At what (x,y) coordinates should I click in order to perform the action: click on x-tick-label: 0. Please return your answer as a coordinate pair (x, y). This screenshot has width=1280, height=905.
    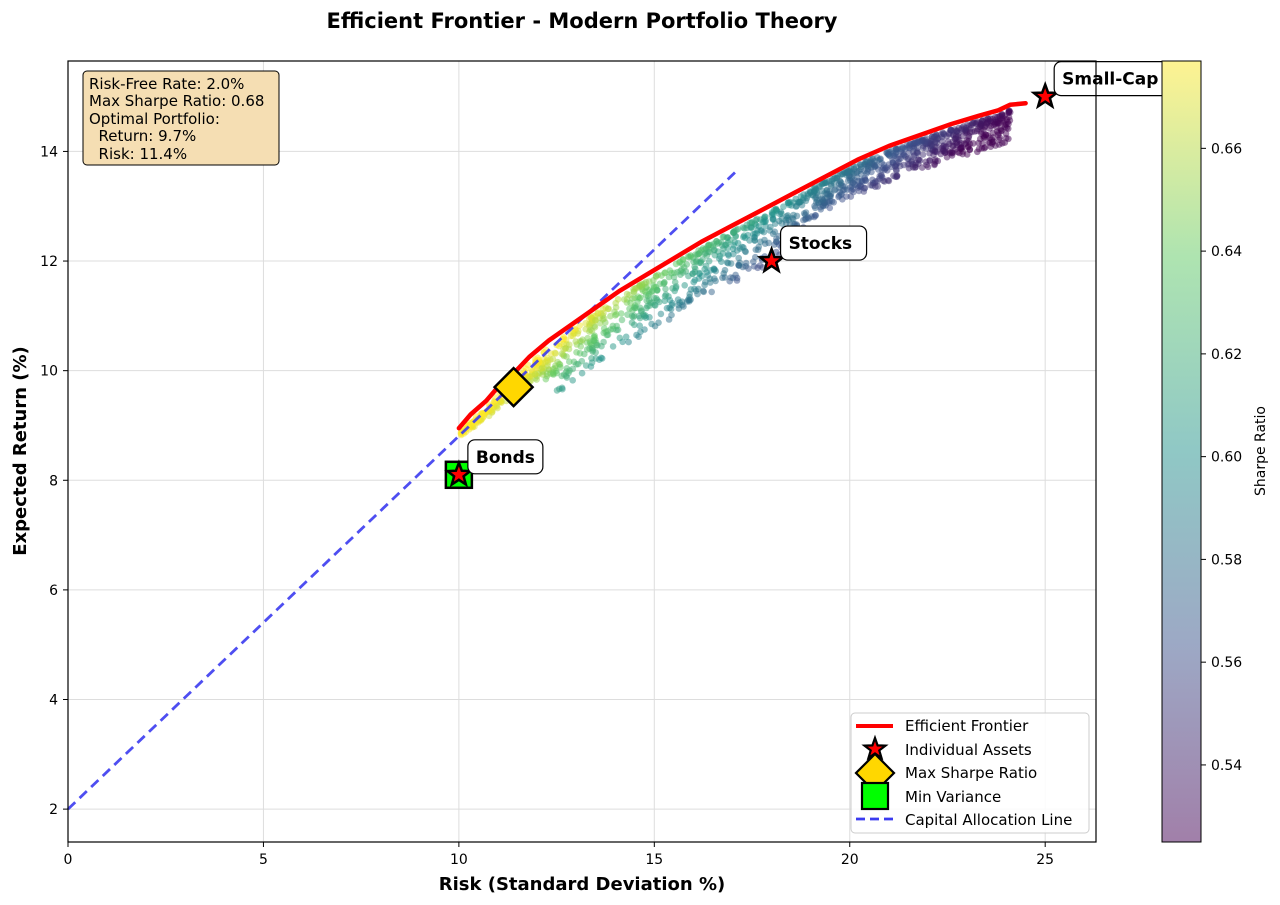
    Looking at the image, I should click on (68, 860).